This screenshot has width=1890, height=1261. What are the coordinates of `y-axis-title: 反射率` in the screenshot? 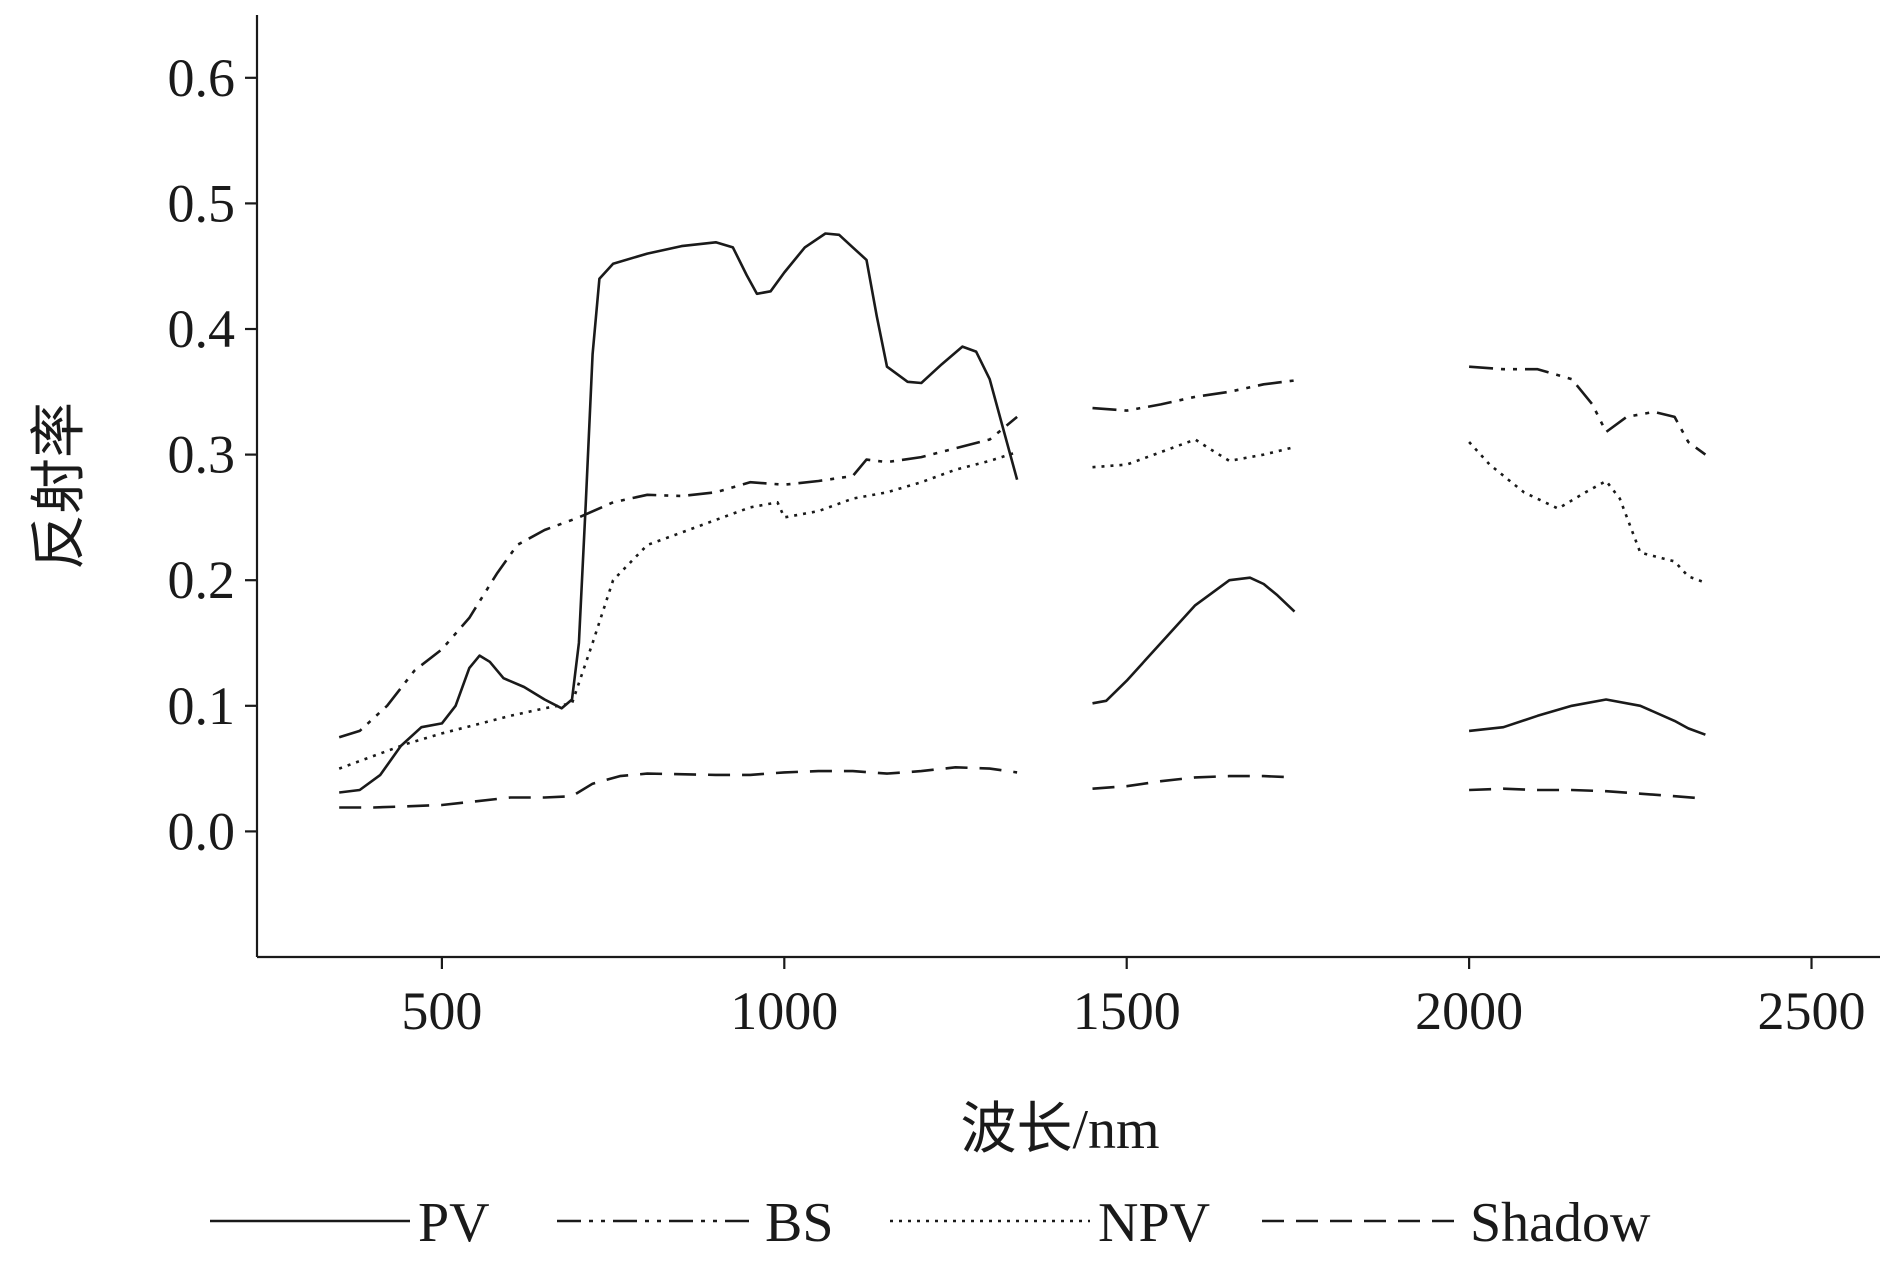 It's located at (60, 486).